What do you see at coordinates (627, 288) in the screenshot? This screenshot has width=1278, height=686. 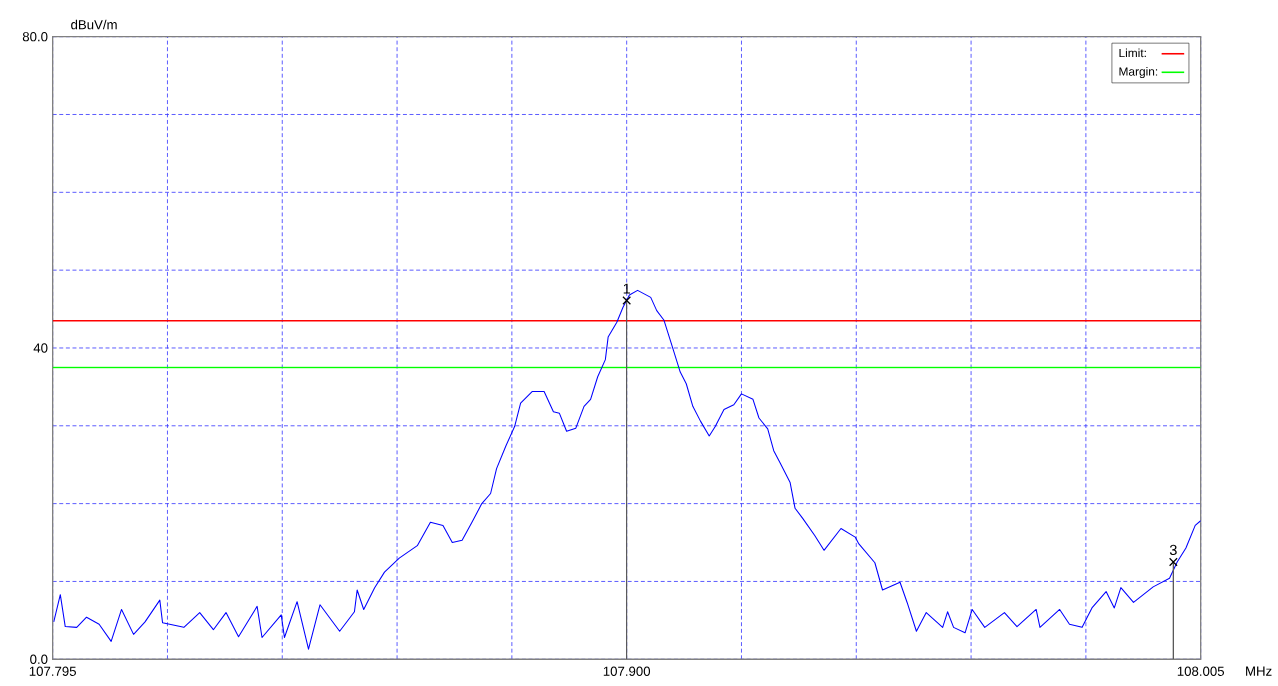 I see `annotation: 1` at bounding box center [627, 288].